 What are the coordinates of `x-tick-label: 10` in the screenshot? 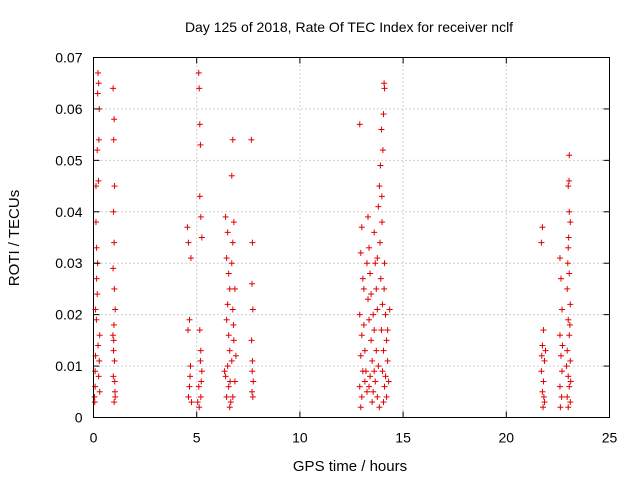 It's located at (300, 438).